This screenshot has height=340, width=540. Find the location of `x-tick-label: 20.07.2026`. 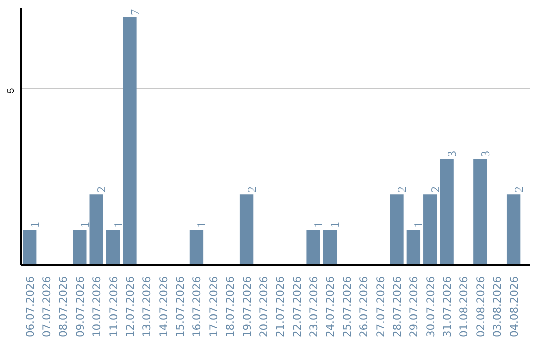

x-tick-label: 20.07.2026 is located at coordinates (263, 307).